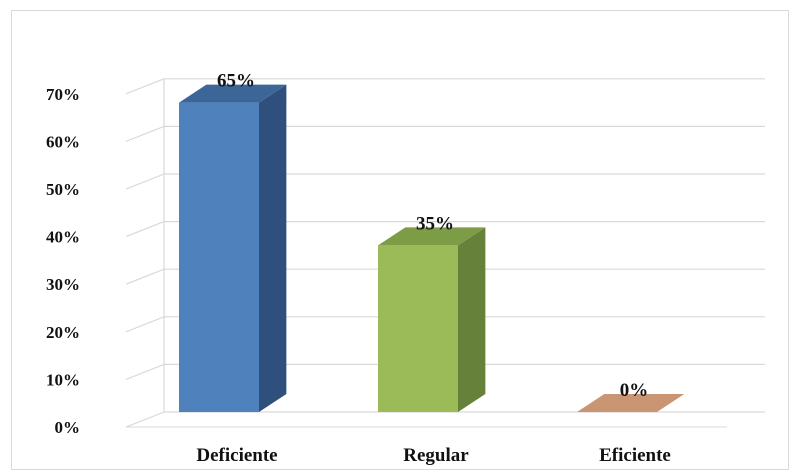  I want to click on y-tick-label: 60%, so click(63, 141).